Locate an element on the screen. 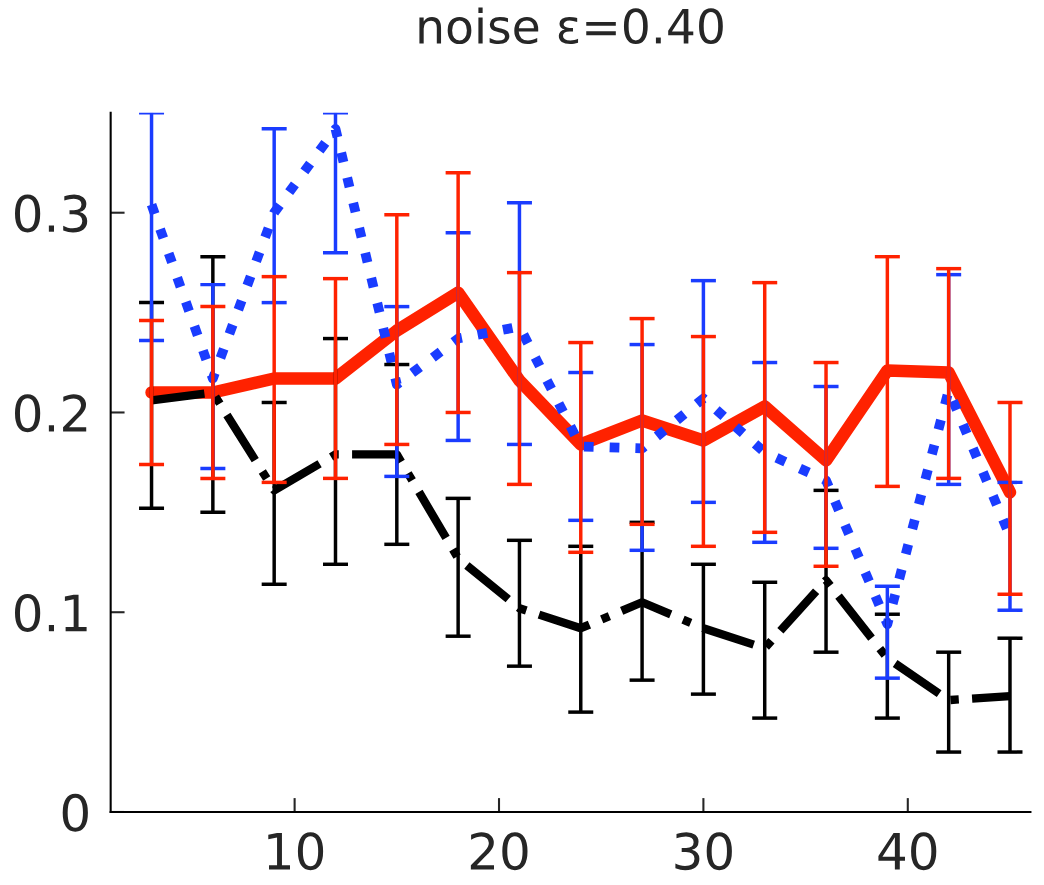 The height and width of the screenshot is (885, 1044). chart-title: noise ε=0.40 is located at coordinates (571, 26).